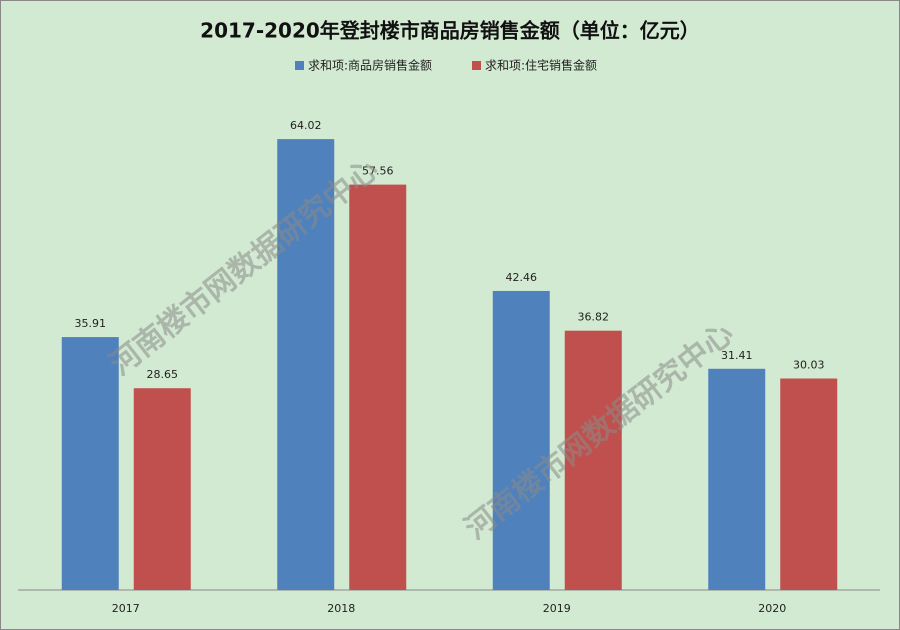 The width and height of the screenshot is (900, 630). What do you see at coordinates (772, 608) in the screenshot?
I see `x-tick-label: 2020` at bounding box center [772, 608].